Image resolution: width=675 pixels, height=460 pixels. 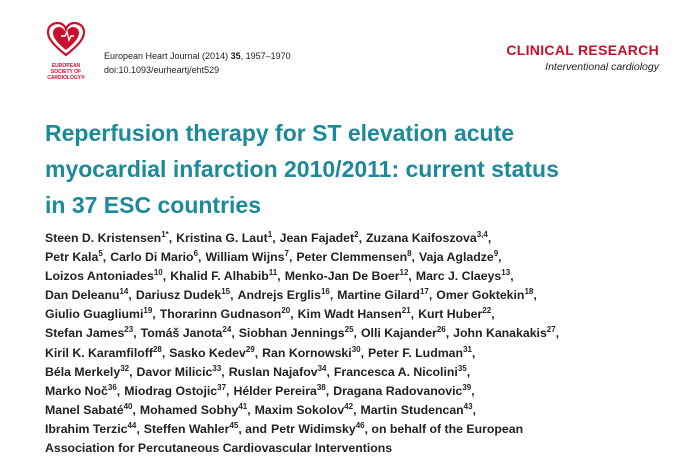 What do you see at coordinates (235, 56) in the screenshot?
I see `volume: 35` at bounding box center [235, 56].